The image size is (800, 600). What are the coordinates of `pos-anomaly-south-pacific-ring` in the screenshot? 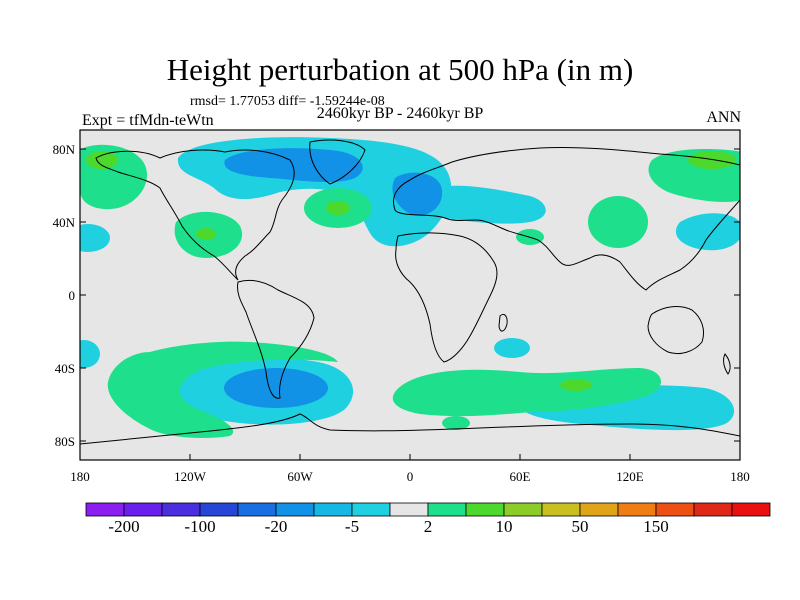 It's located at (222, 389).